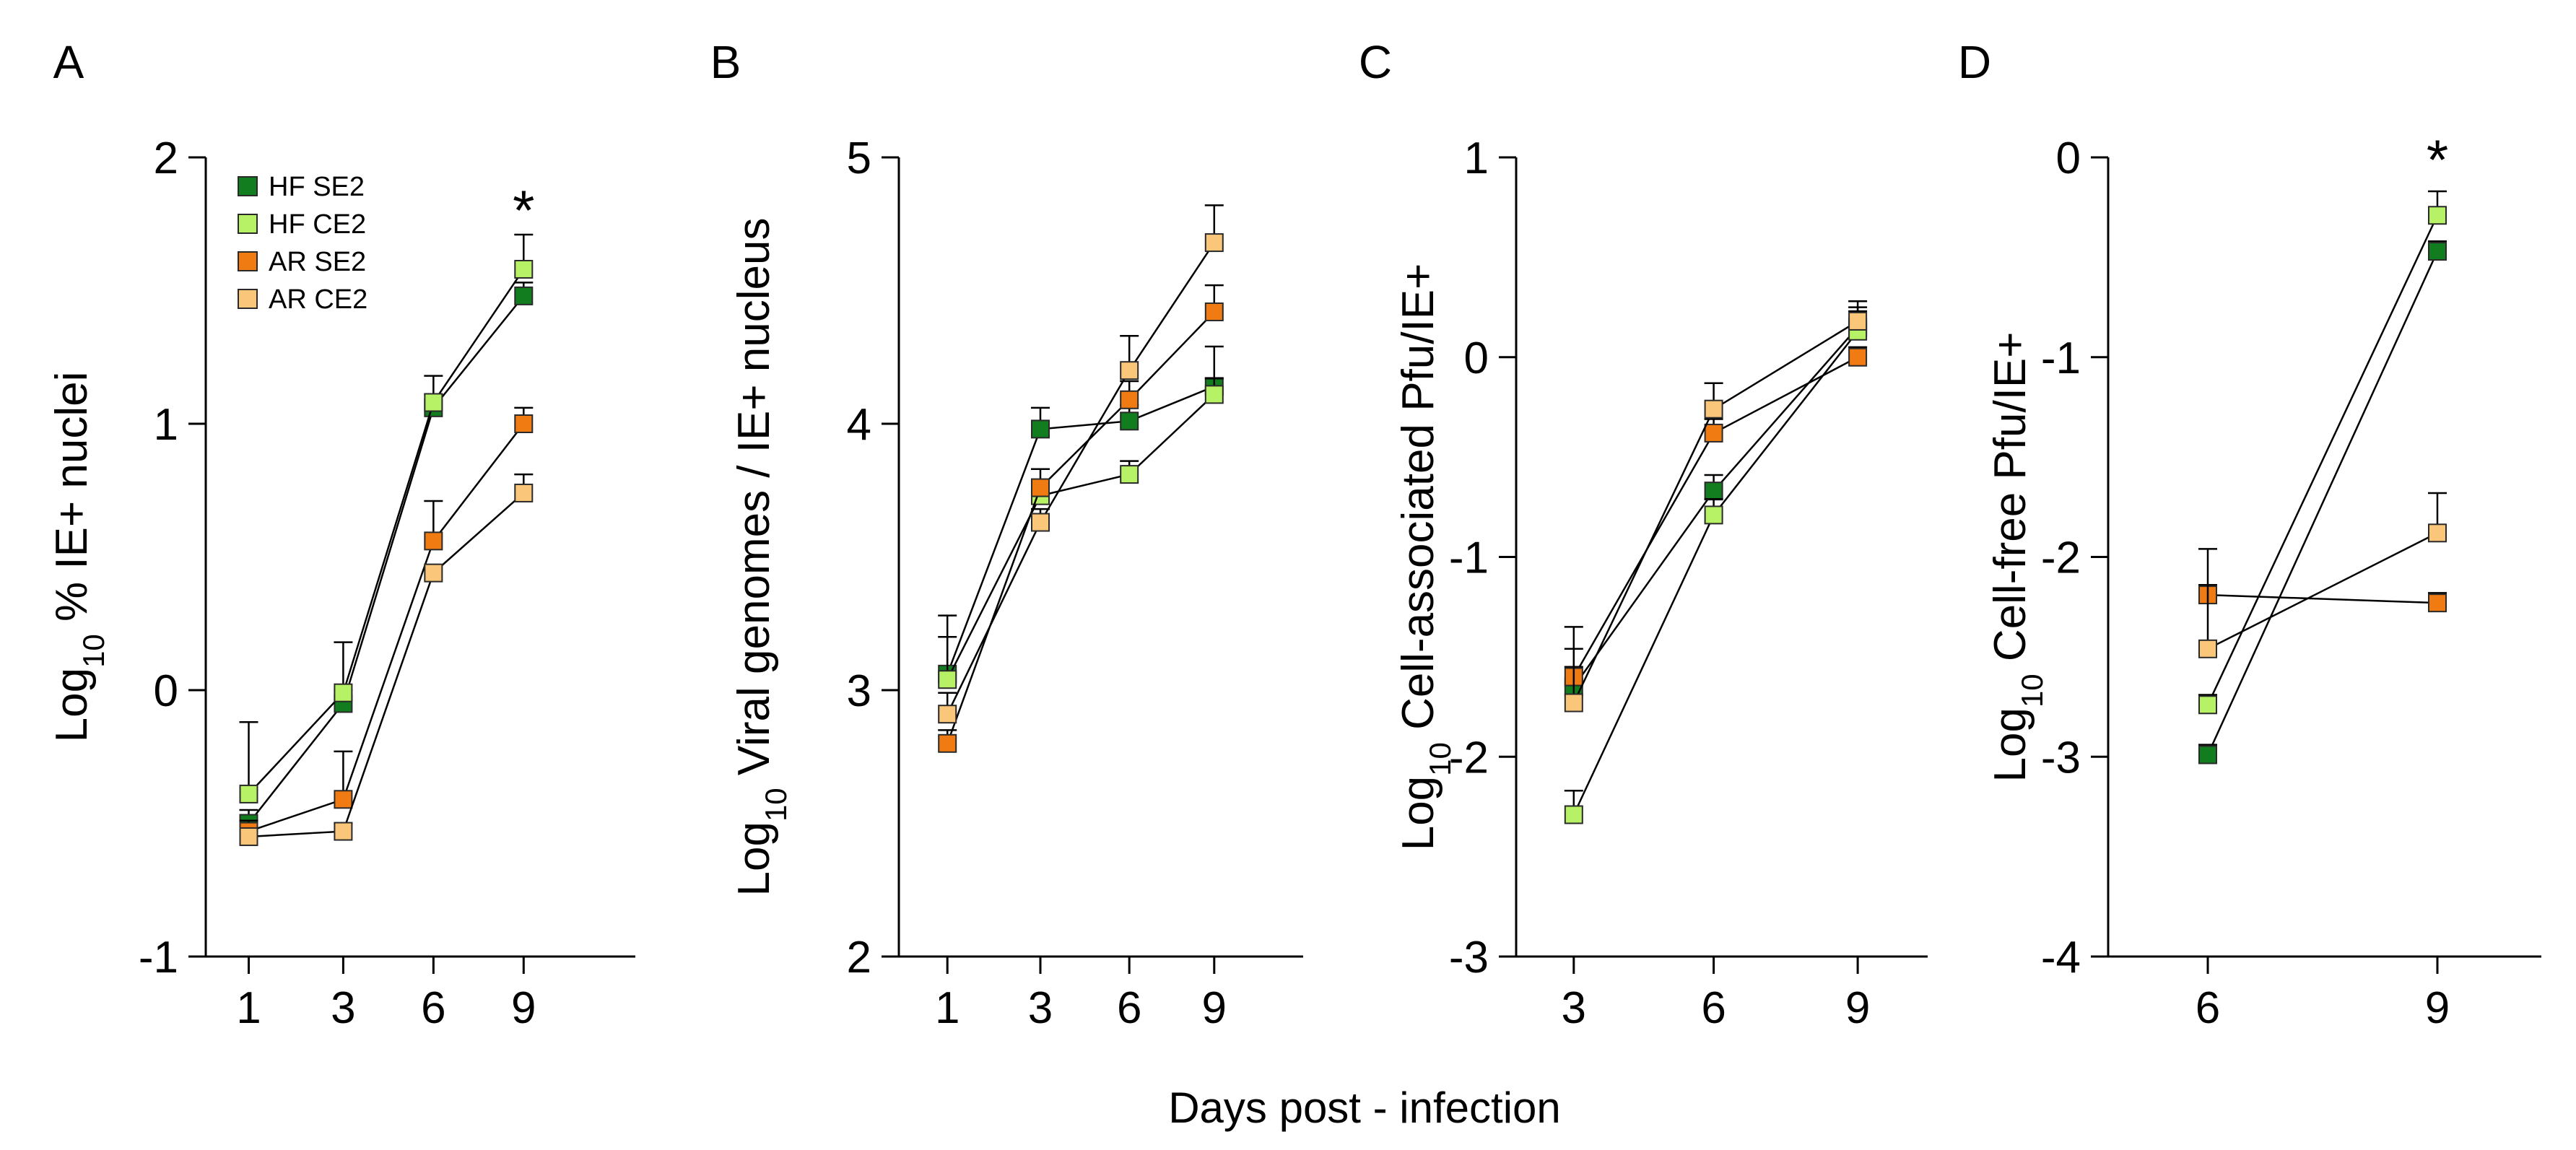  What do you see at coordinates (1476, 158) in the screenshot?
I see `y-tick-label: 1` at bounding box center [1476, 158].